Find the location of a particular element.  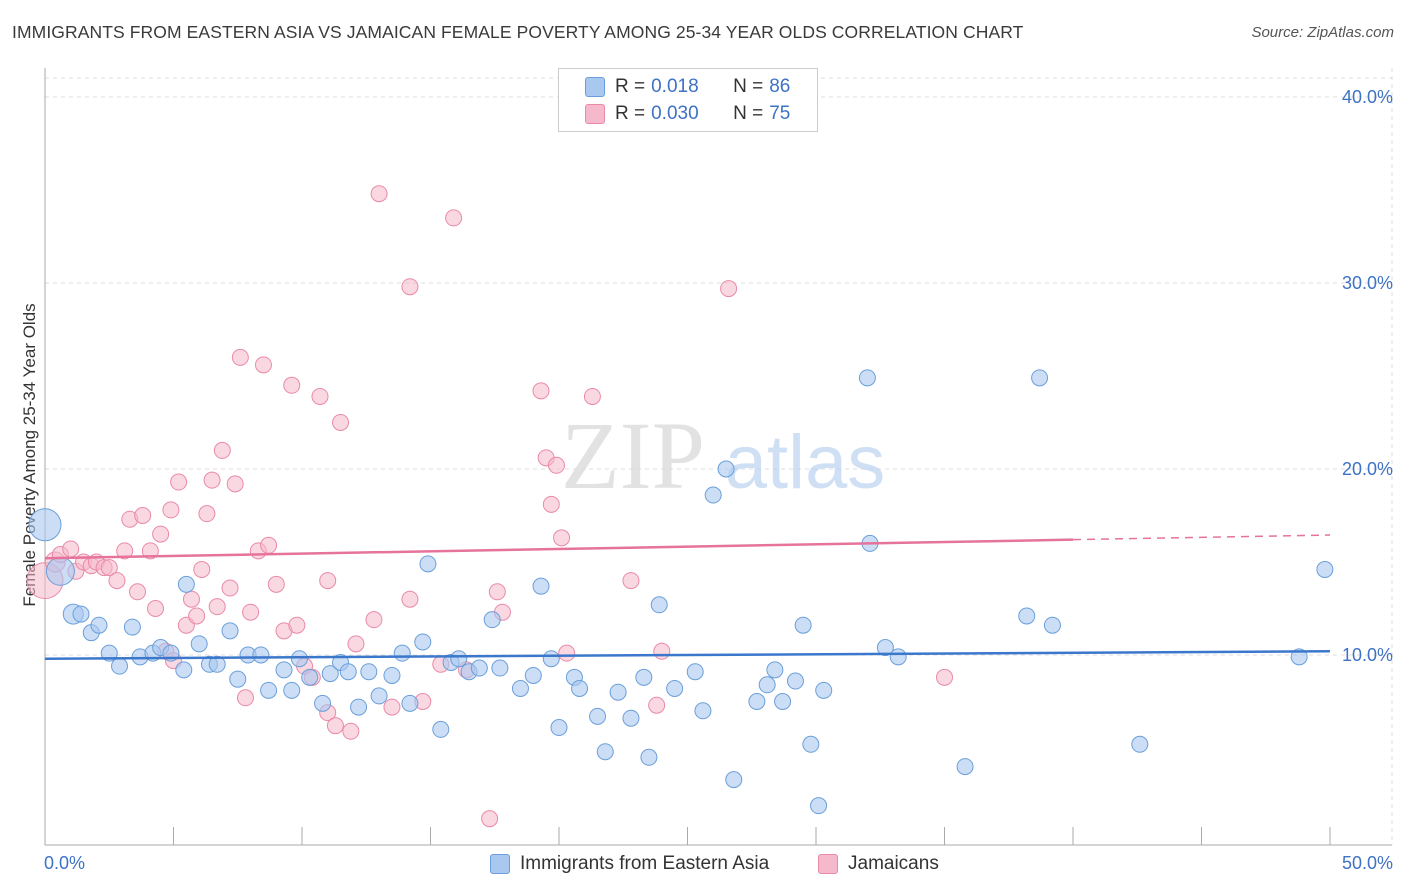

legend-n-value: 75 is located at coordinates (780, 113).